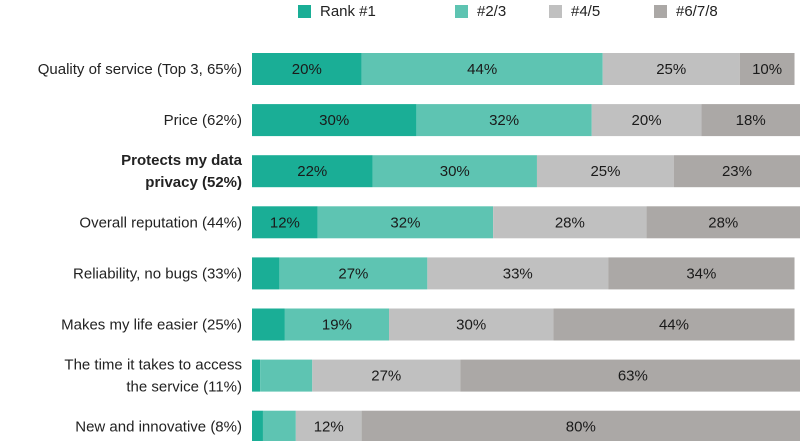 The height and width of the screenshot is (441, 800). I want to click on category-label: The time it takes to access, so click(153, 365).